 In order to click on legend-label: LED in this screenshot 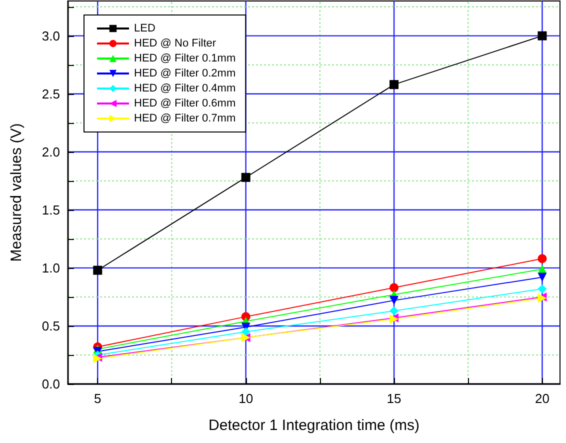, I will do `click(145, 28)`.